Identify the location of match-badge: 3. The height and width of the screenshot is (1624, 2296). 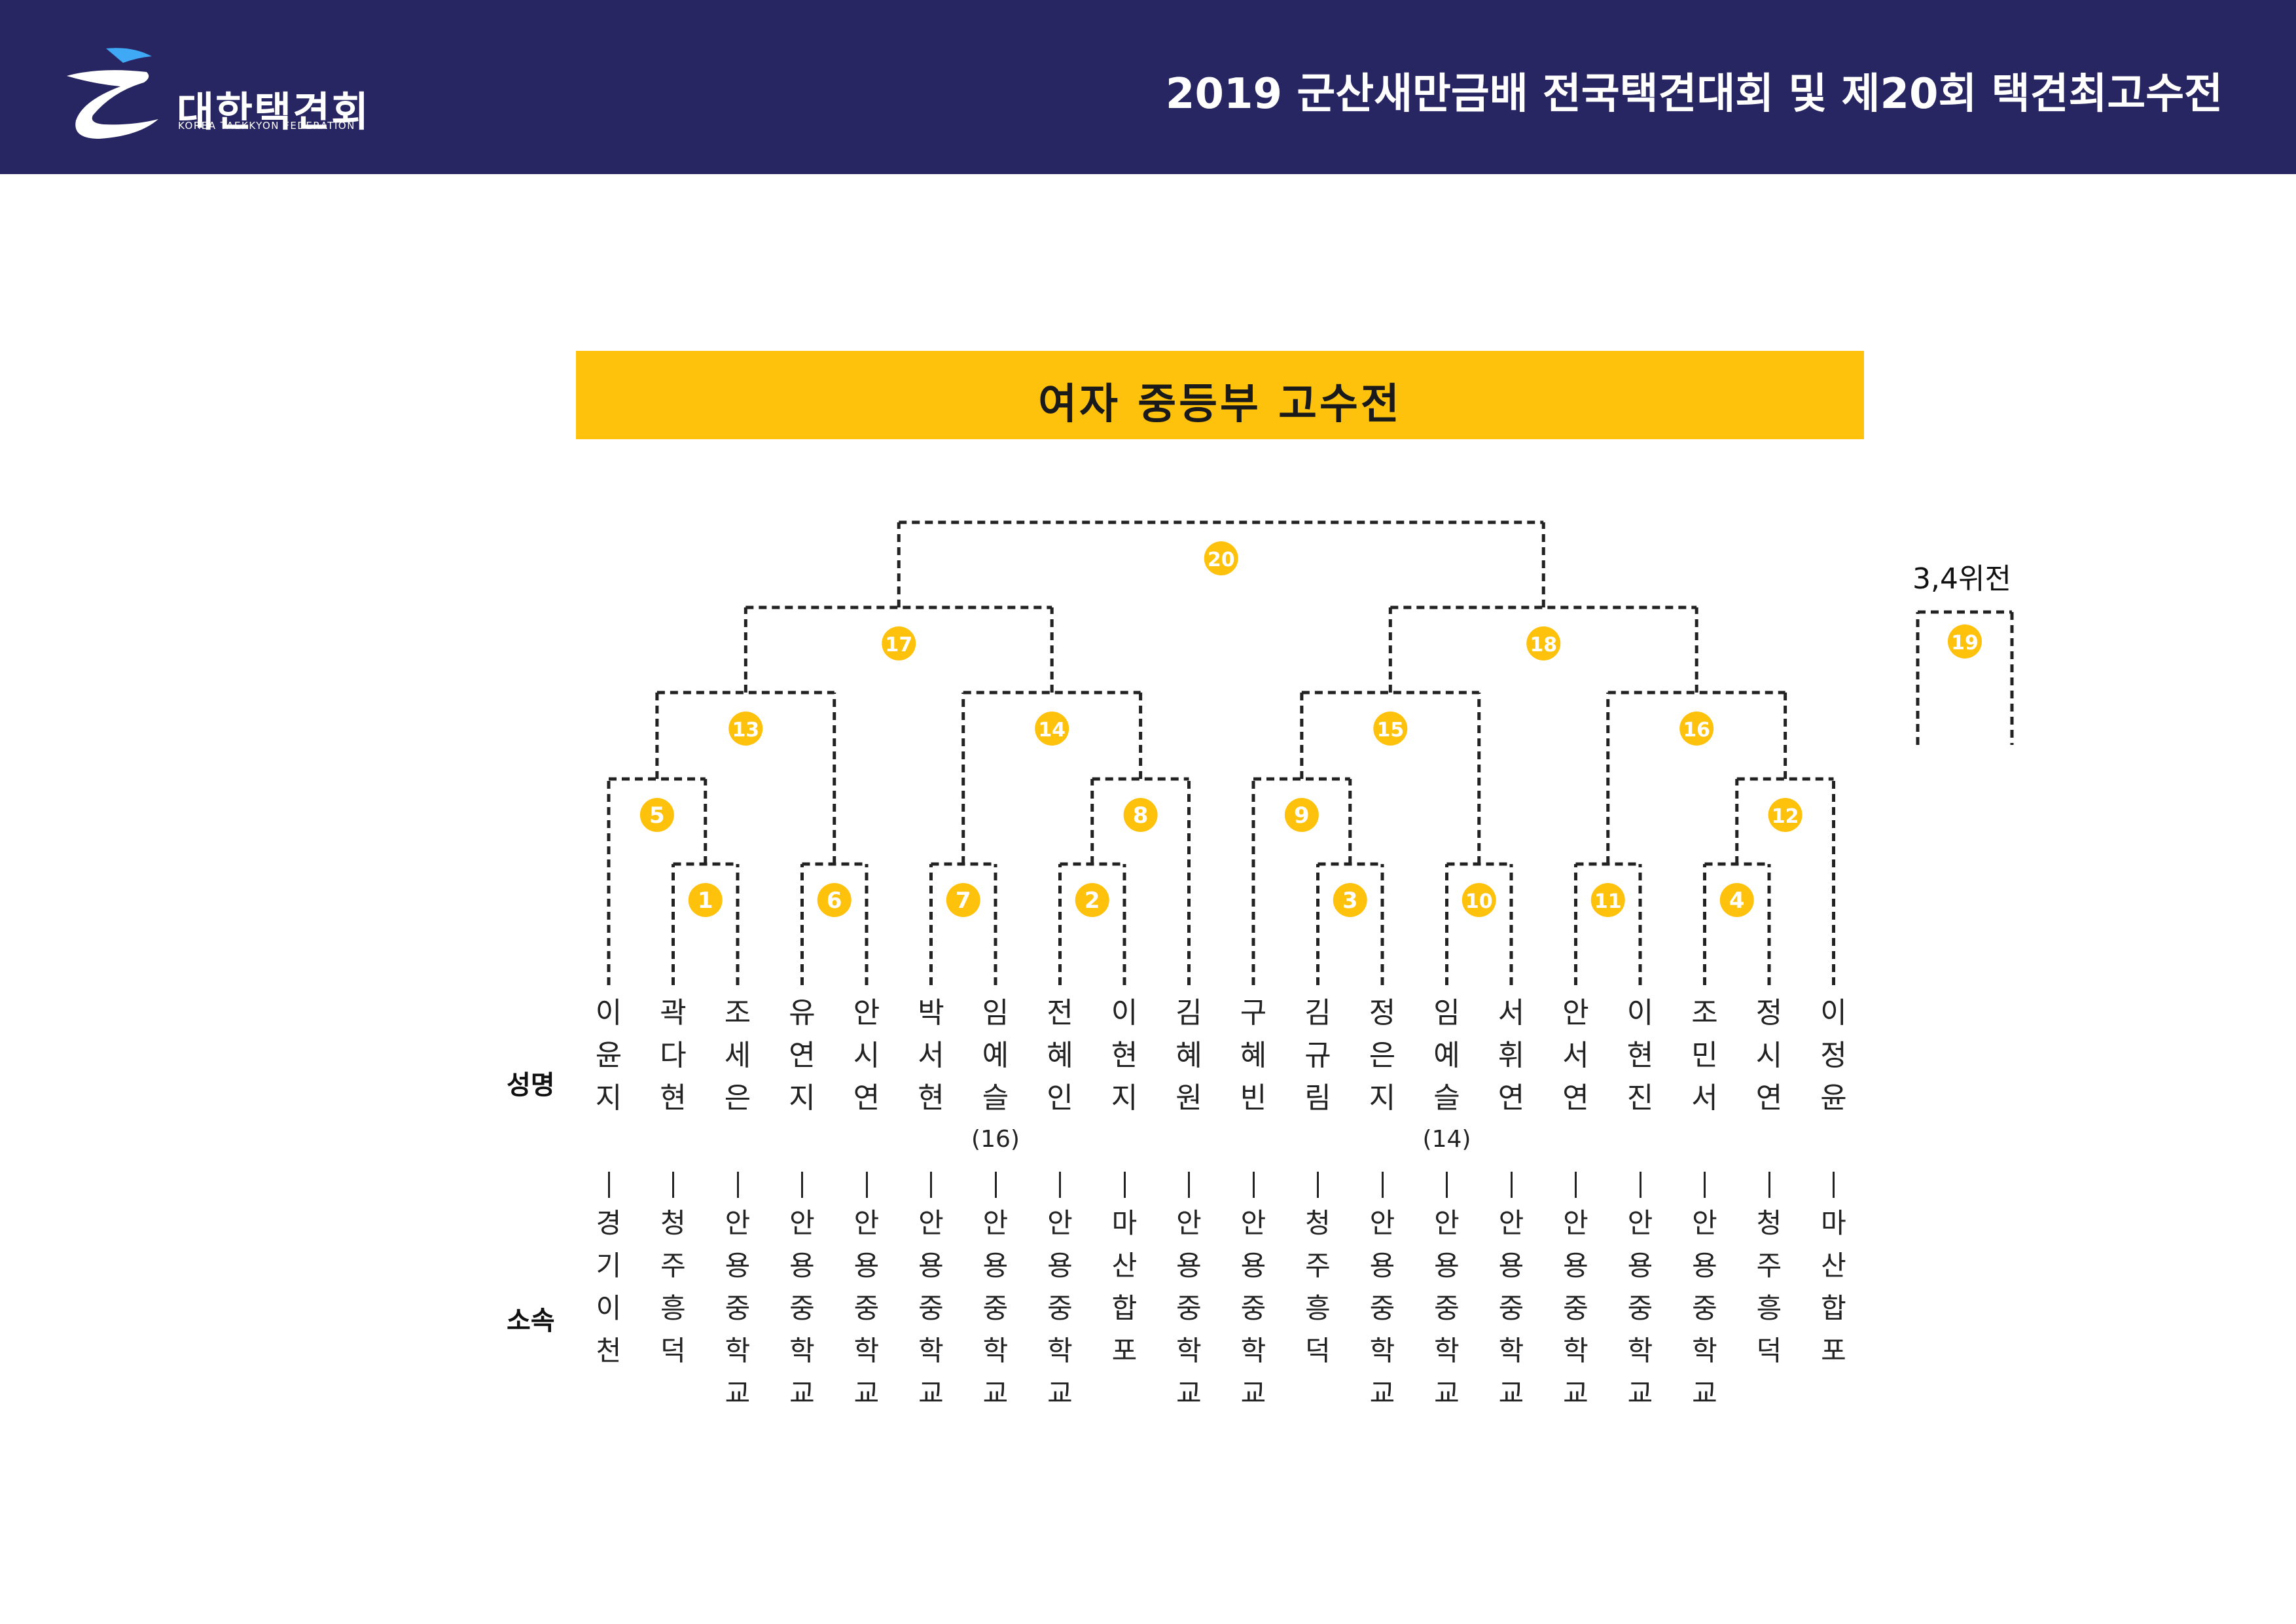
(1350, 900).